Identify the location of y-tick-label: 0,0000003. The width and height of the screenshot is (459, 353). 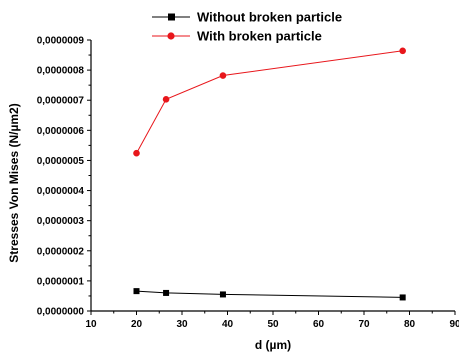
(61, 221).